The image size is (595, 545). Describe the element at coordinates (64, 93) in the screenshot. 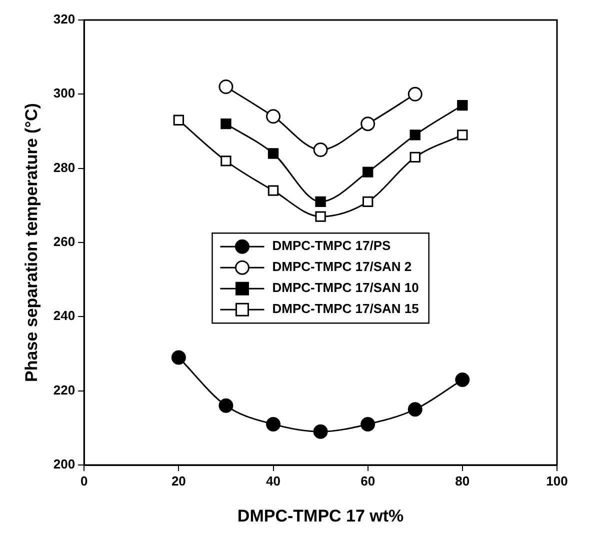

I see `y-tick-label: 300` at that location.